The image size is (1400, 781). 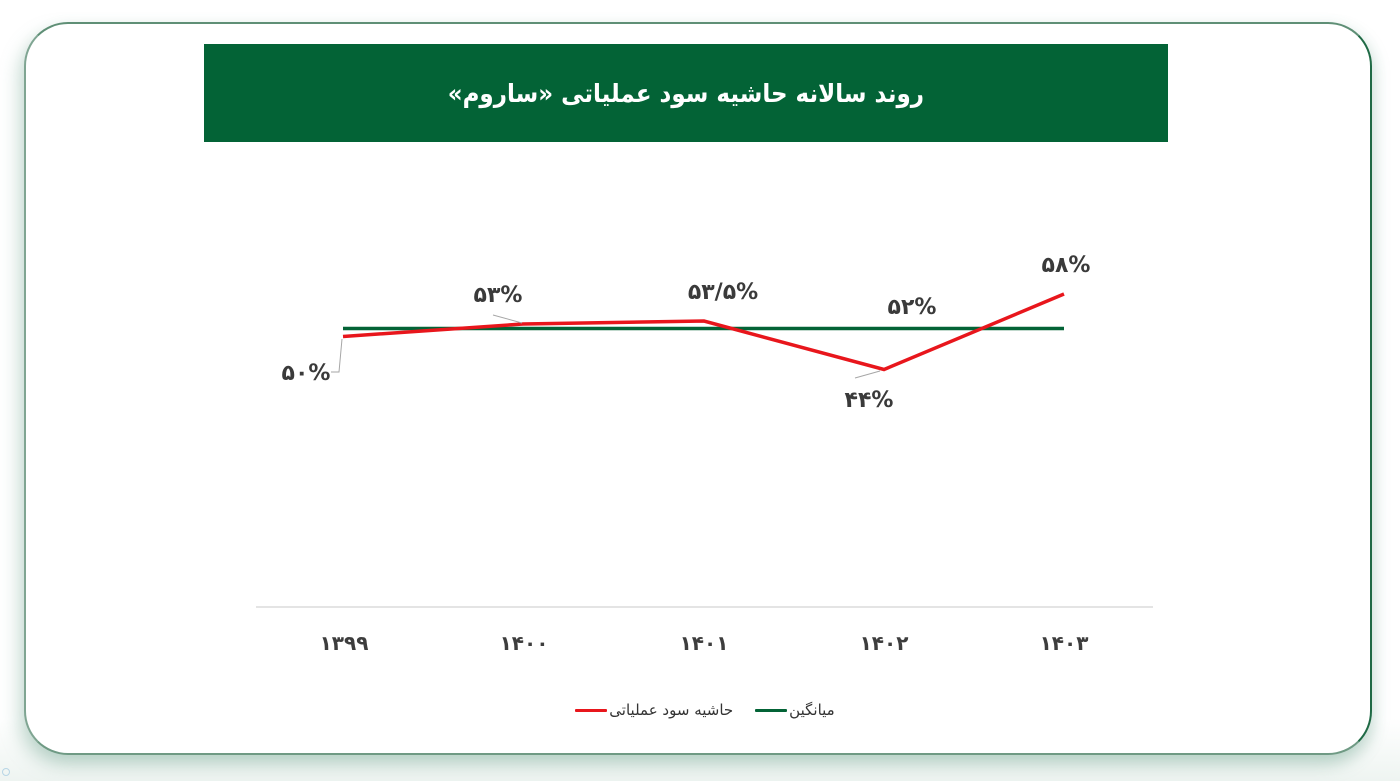 I want to click on x-tick-1403: ۱۴۰۳, so click(x=1064, y=643).